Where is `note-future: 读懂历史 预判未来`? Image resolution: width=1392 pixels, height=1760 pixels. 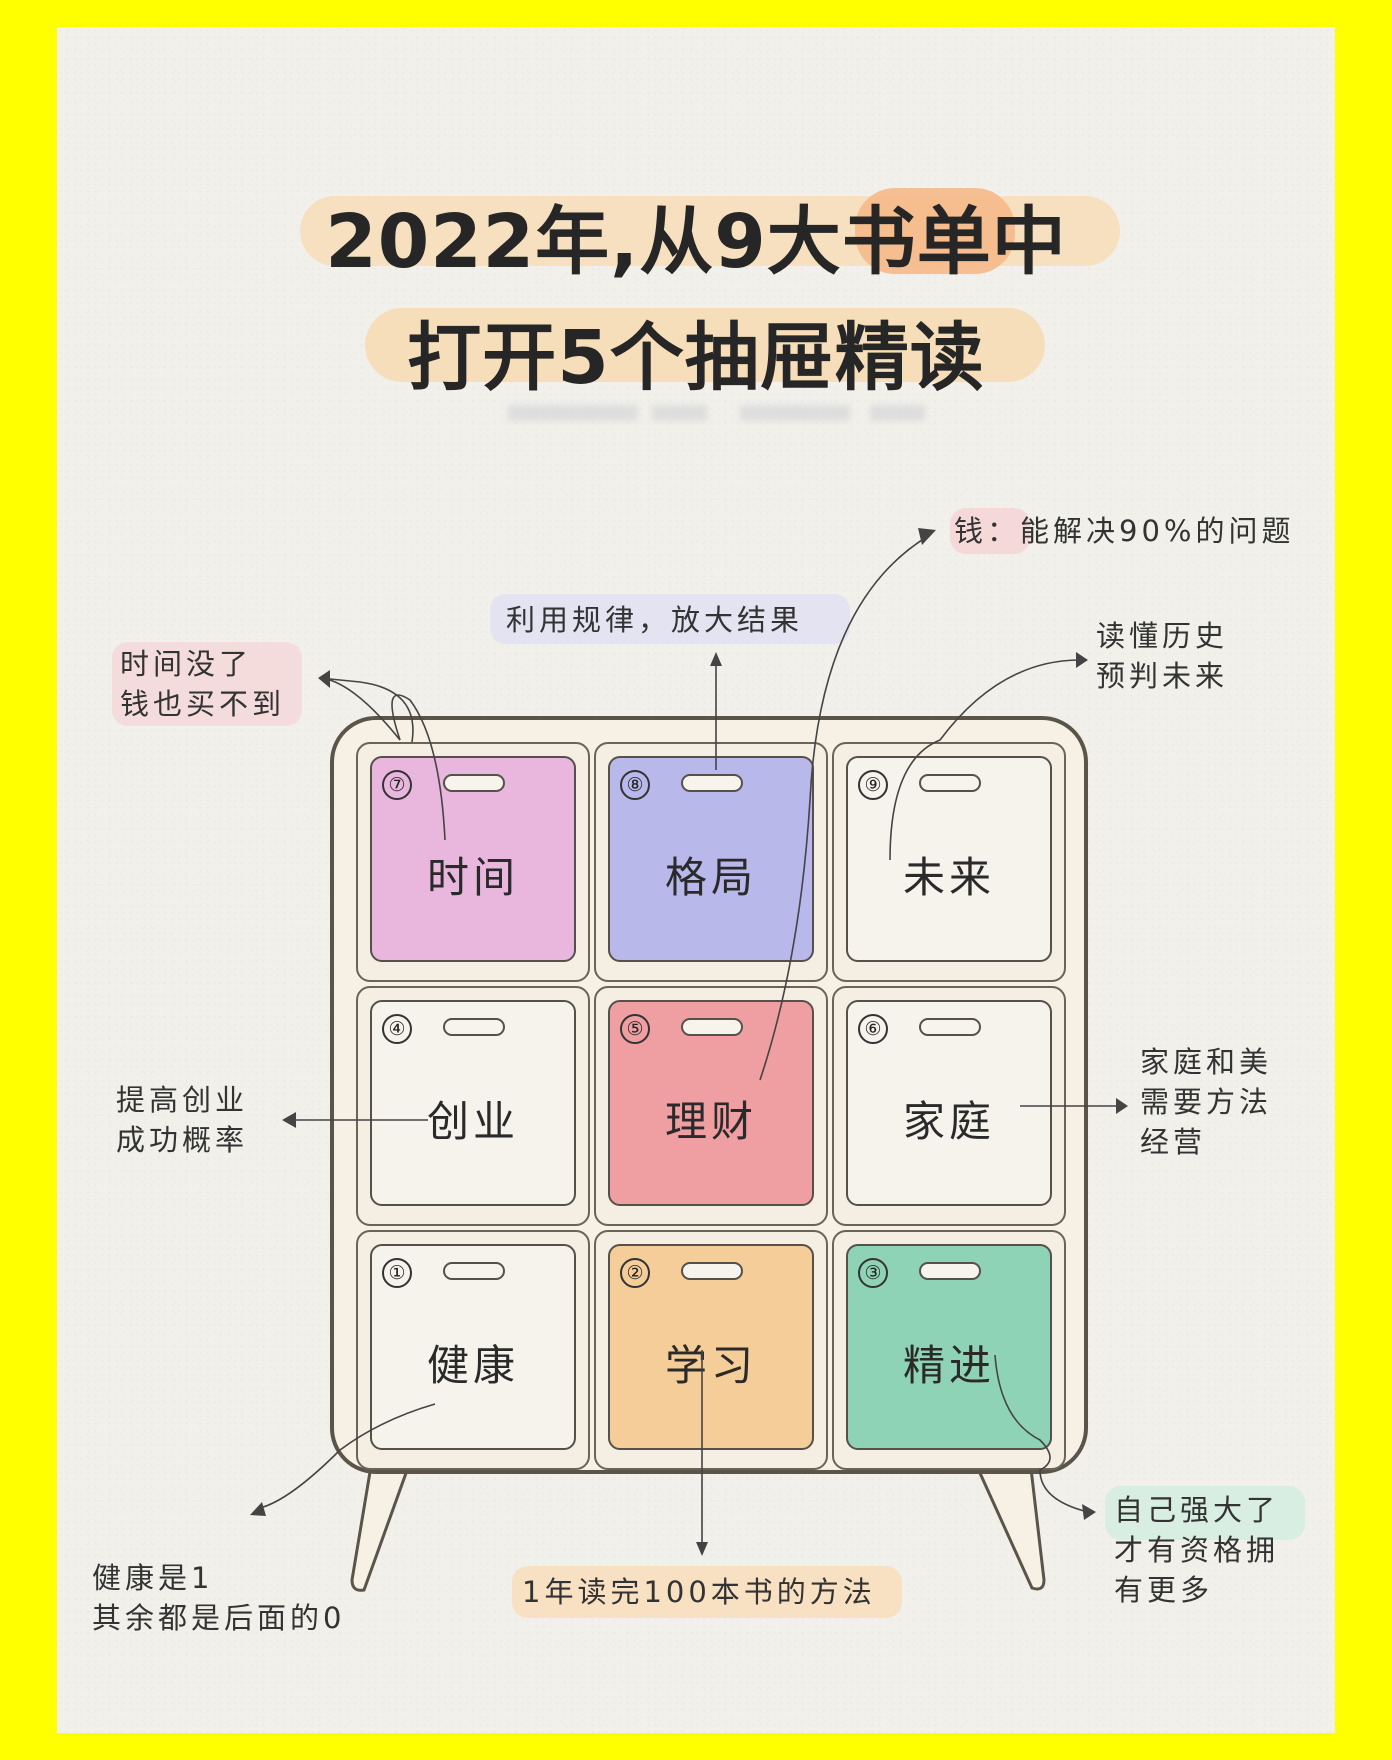 note-future: 读懂历史 预判未来 is located at coordinates (1162, 656).